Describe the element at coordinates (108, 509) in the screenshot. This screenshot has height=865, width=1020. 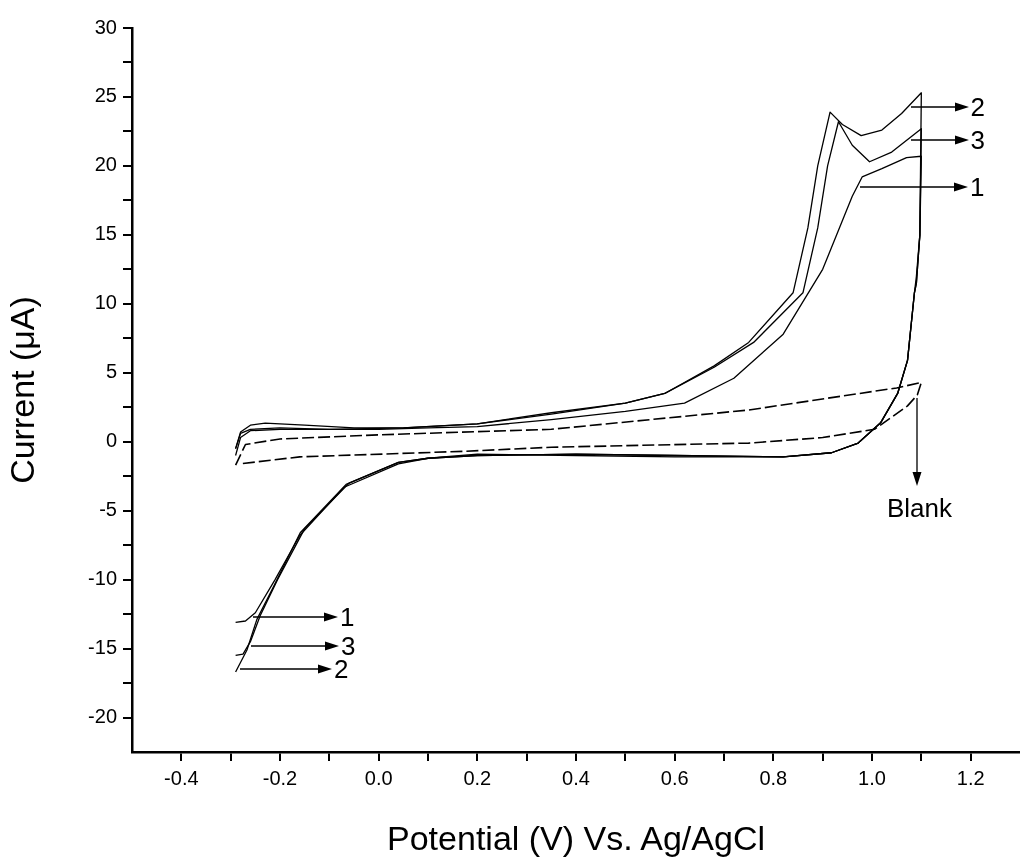
I see `y-tick-label: -5` at that location.